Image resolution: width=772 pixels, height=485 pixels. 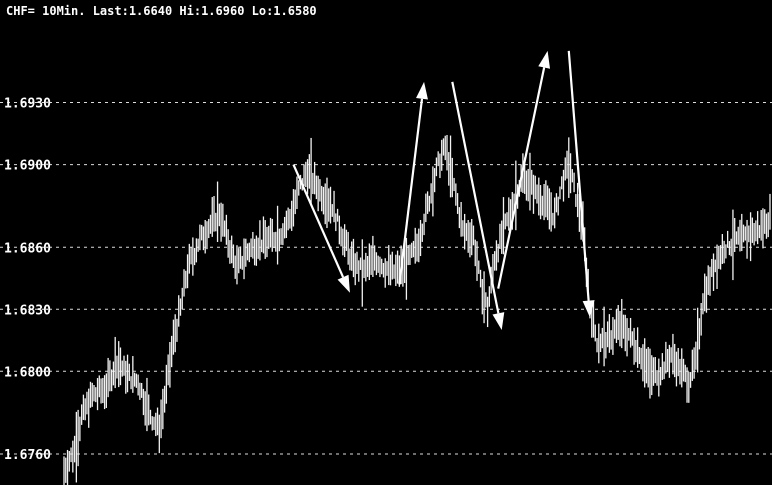 What do you see at coordinates (27, 280) in the screenshot?
I see `y-axis-ticks: 1.6930 1.6900 1.6860 1.6830 1.6800 1.6760` at bounding box center [27, 280].